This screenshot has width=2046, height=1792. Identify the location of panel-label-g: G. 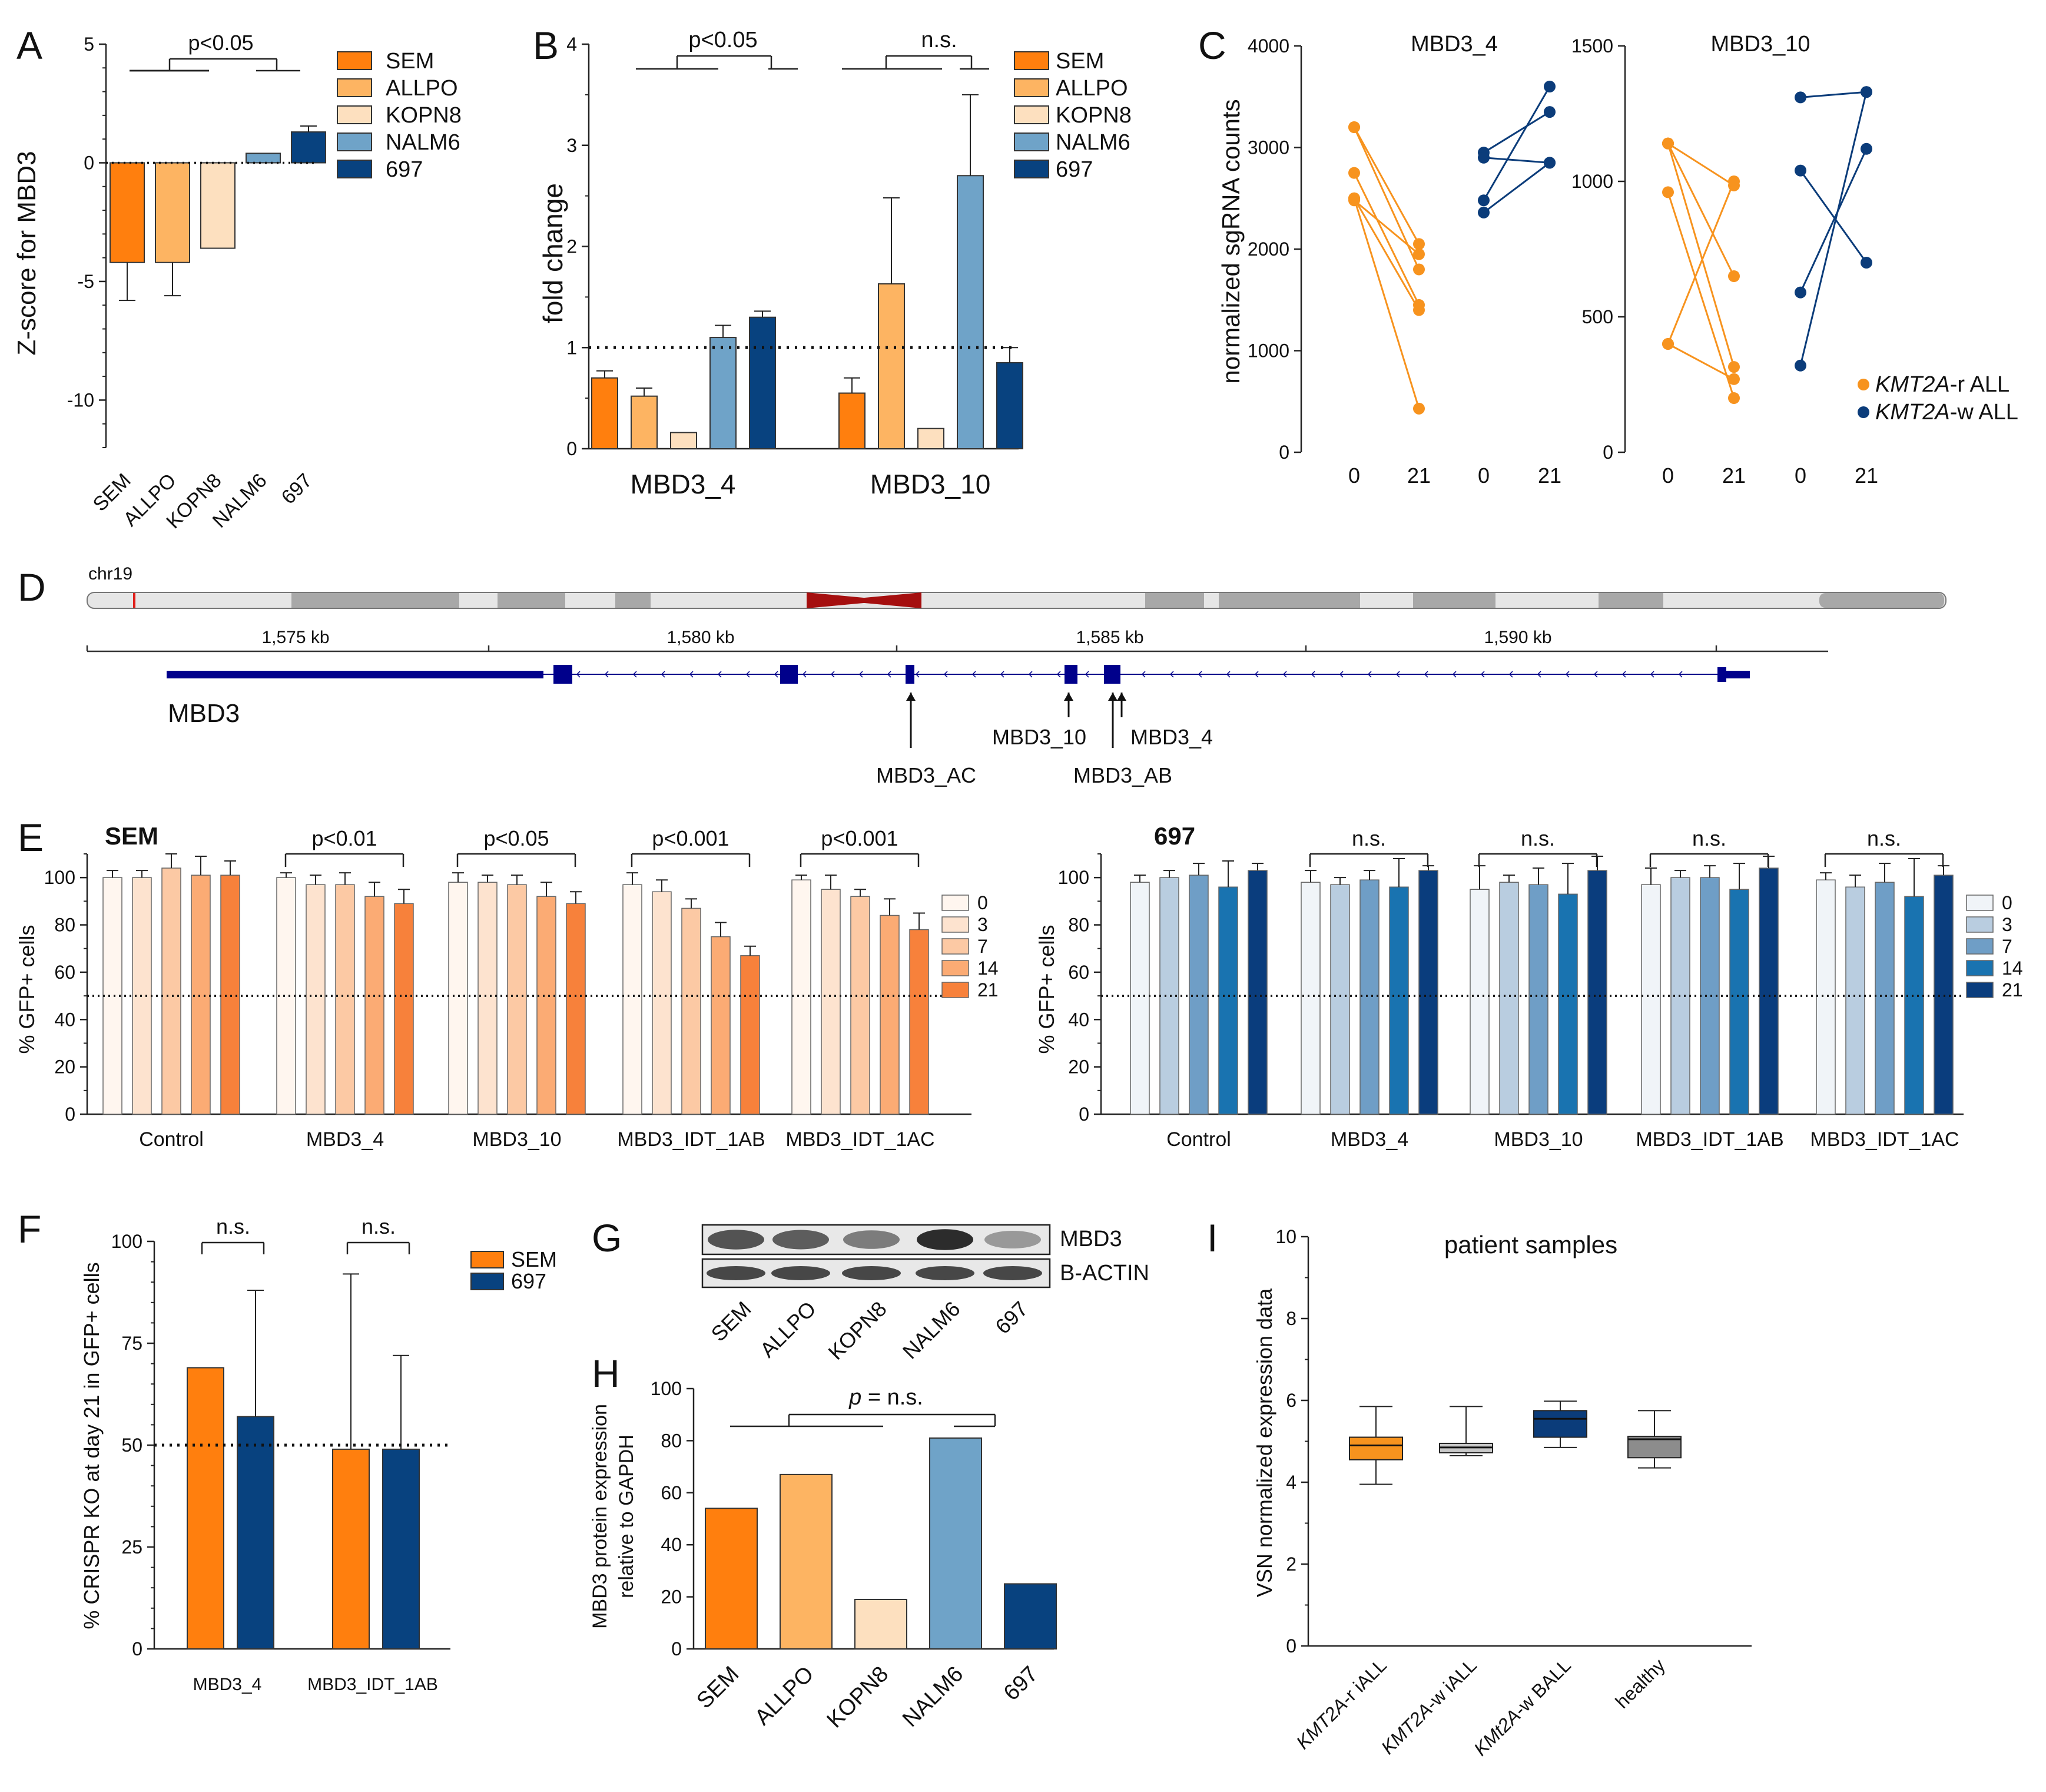
(607, 1238).